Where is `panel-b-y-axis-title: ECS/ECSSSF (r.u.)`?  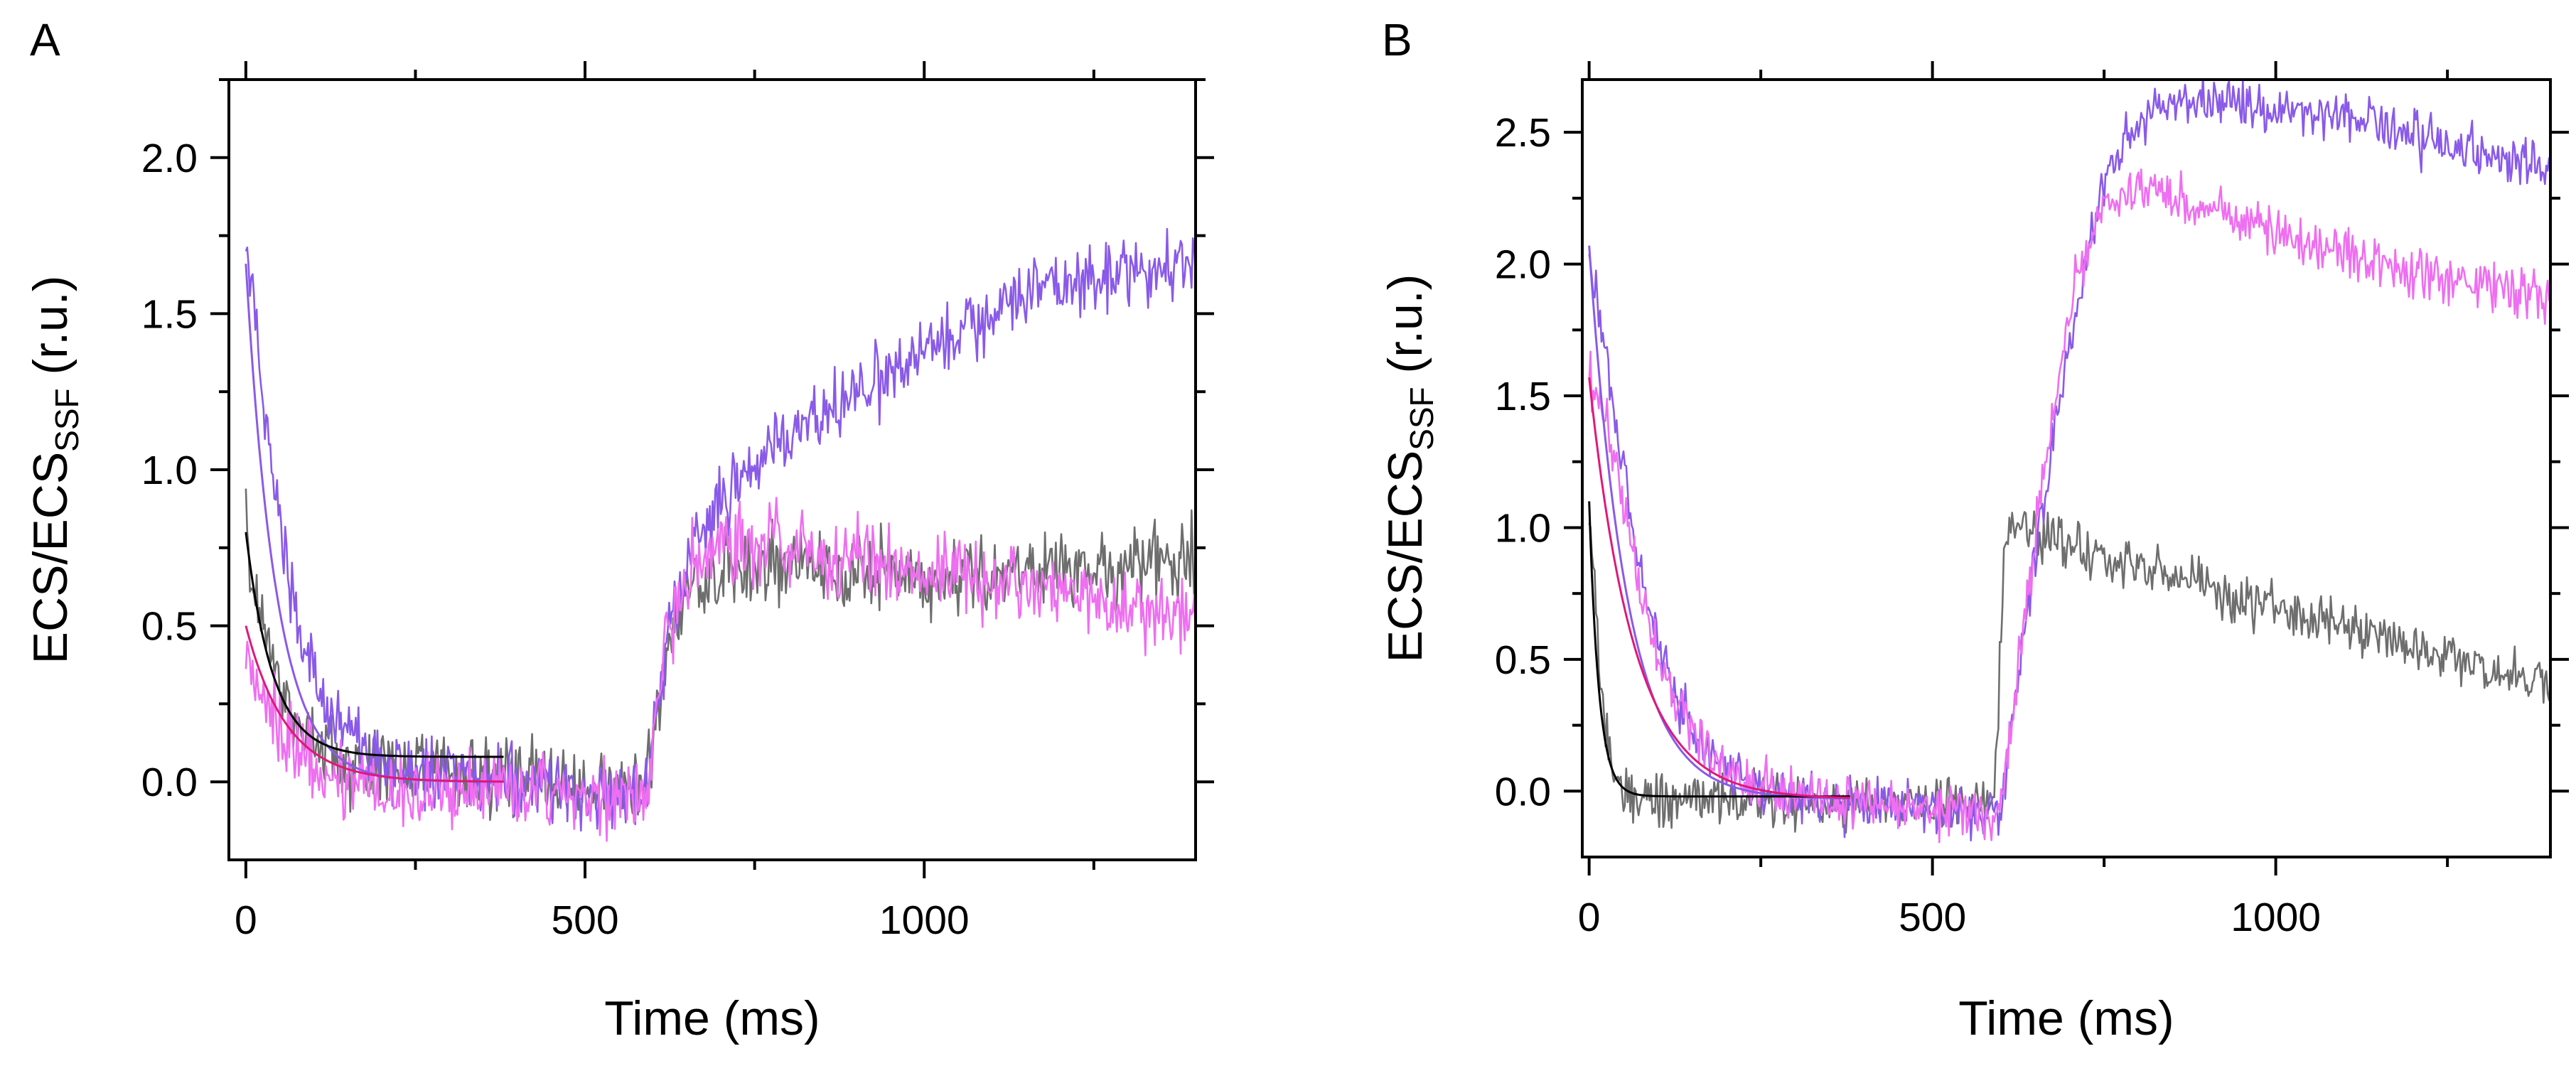 panel-b-y-axis-title: ECS/ECSSSF (r.u.) is located at coordinates (1409, 468).